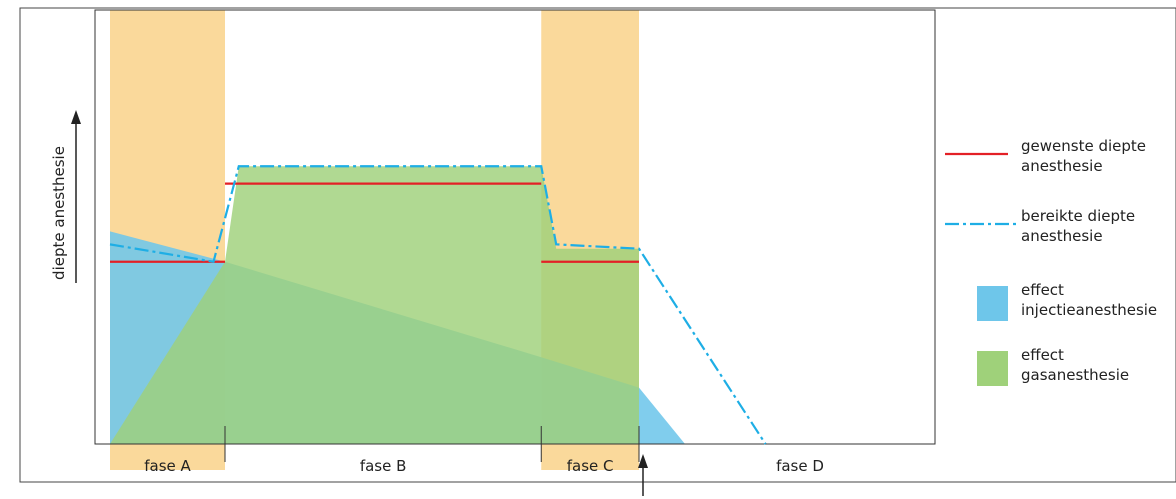 This screenshot has height=499, width=1176. I want to click on legend-label-effect-gasanesthesie-1: effect, so click(1042, 355).